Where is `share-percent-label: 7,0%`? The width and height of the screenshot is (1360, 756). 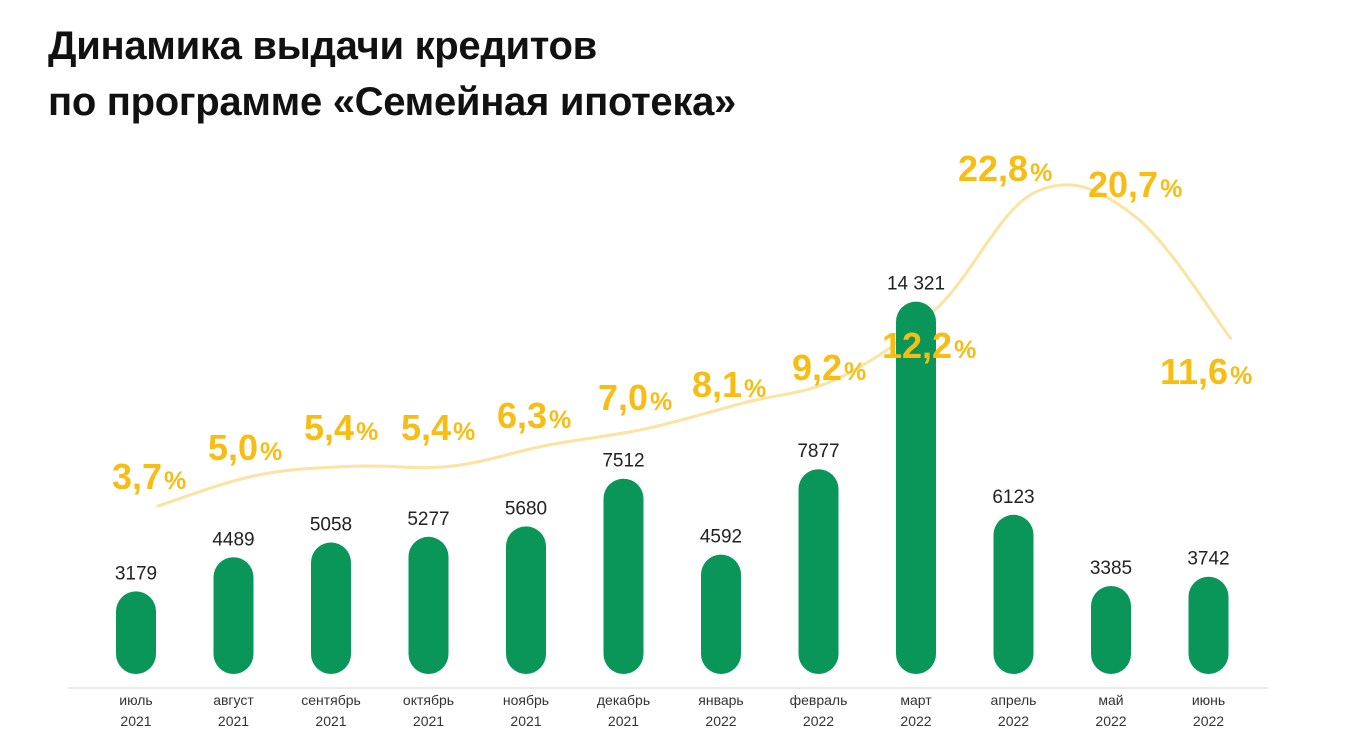 share-percent-label: 7,0% is located at coordinates (635, 397).